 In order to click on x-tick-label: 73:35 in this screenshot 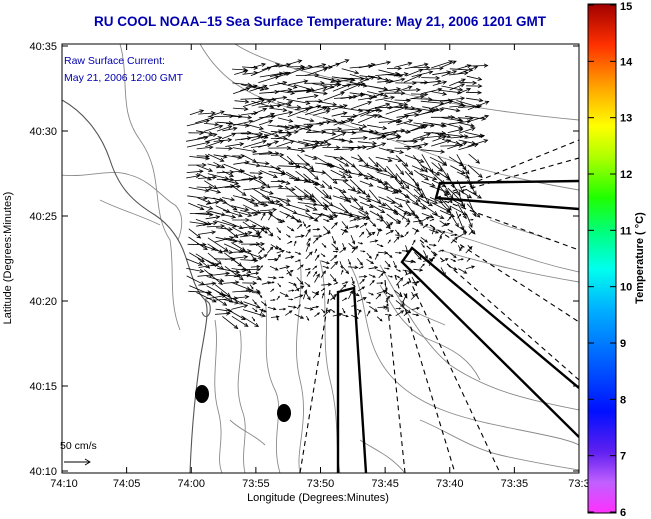, I will do `click(515, 484)`.